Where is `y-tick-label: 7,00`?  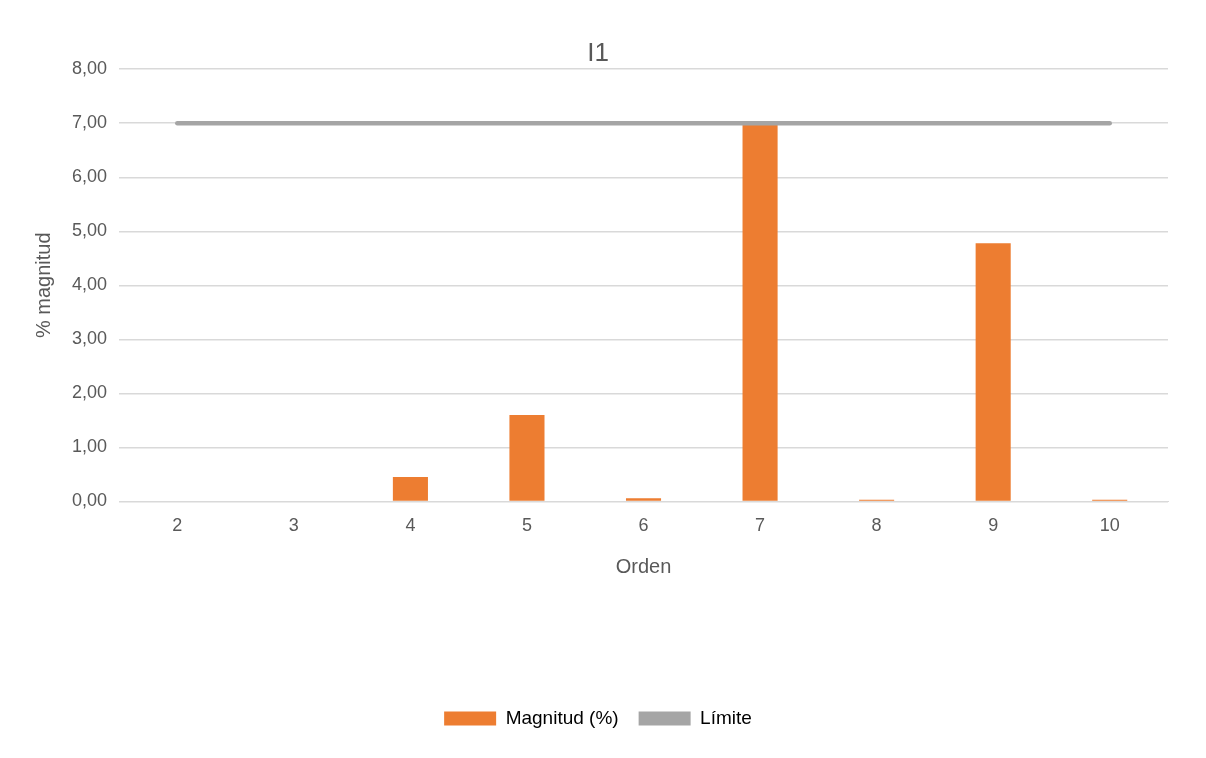 y-tick-label: 7,00 is located at coordinates (89, 122).